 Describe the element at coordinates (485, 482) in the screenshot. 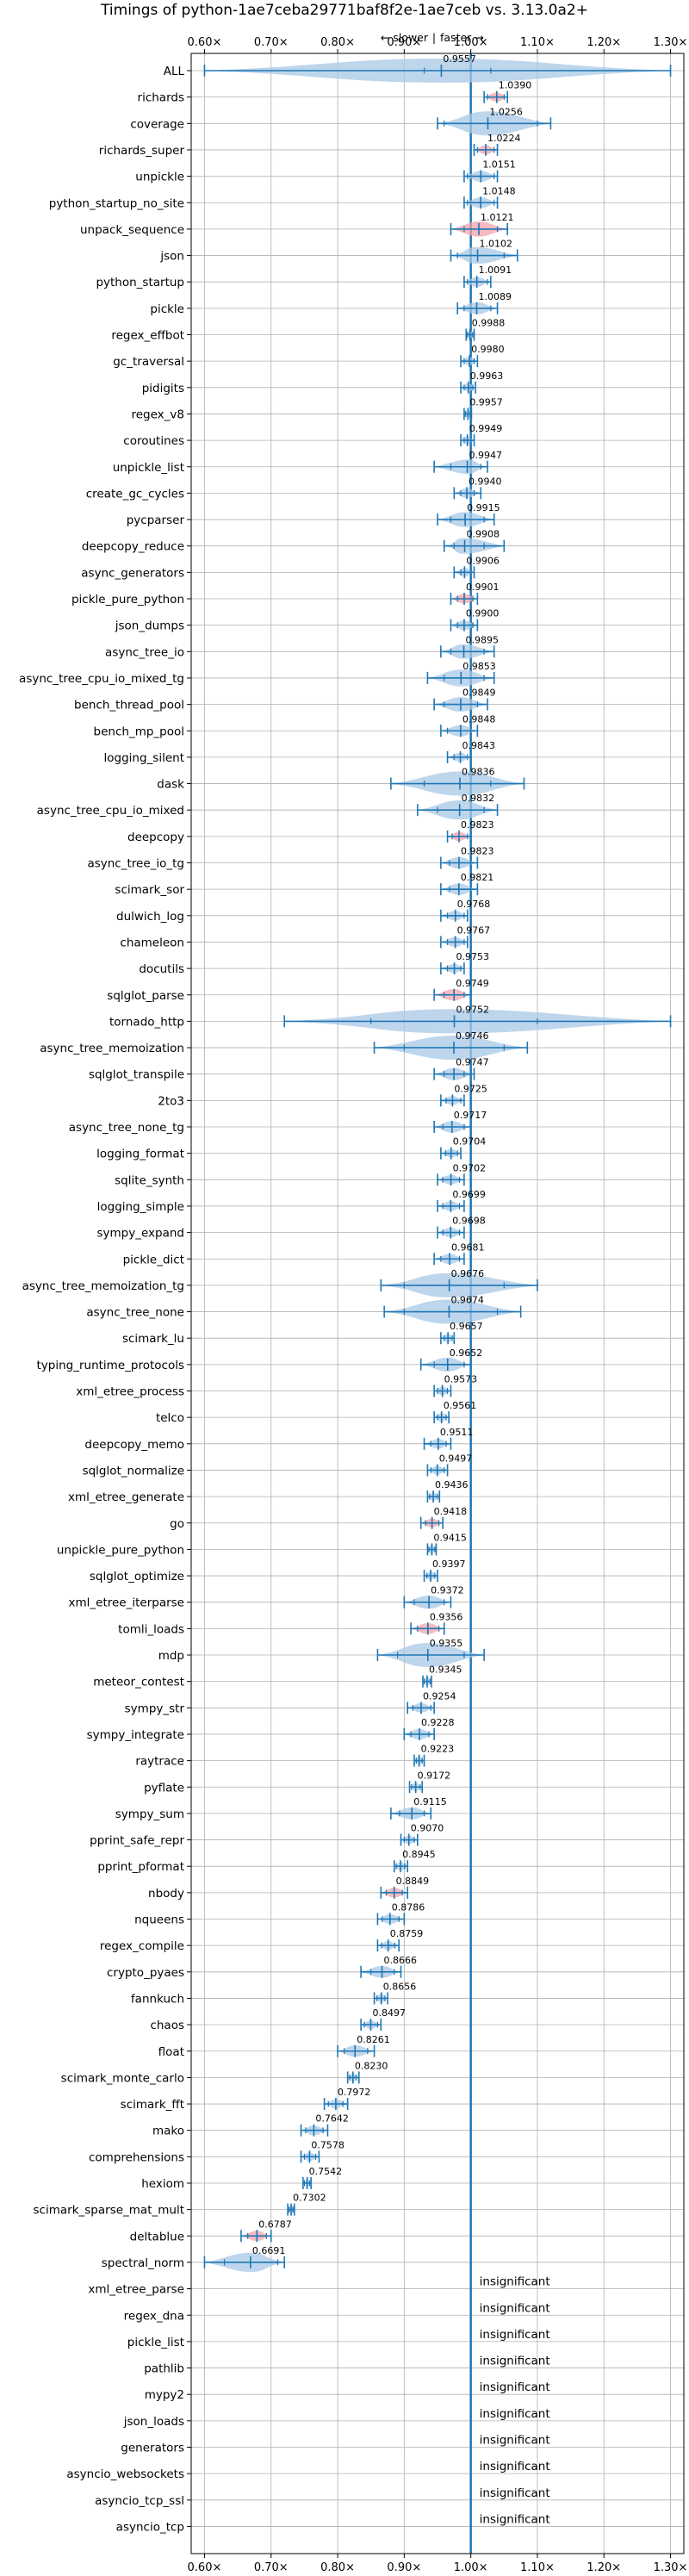

I see `violin-value-label: 0.9940` at that location.